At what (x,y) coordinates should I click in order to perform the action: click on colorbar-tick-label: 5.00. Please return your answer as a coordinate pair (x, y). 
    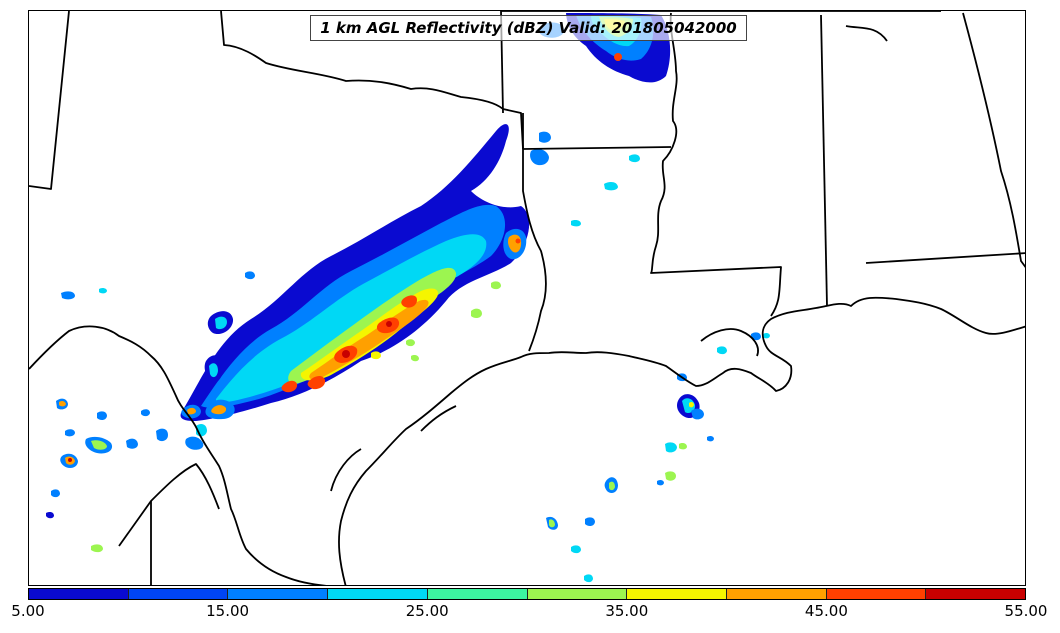
    Looking at the image, I should click on (28, 611).